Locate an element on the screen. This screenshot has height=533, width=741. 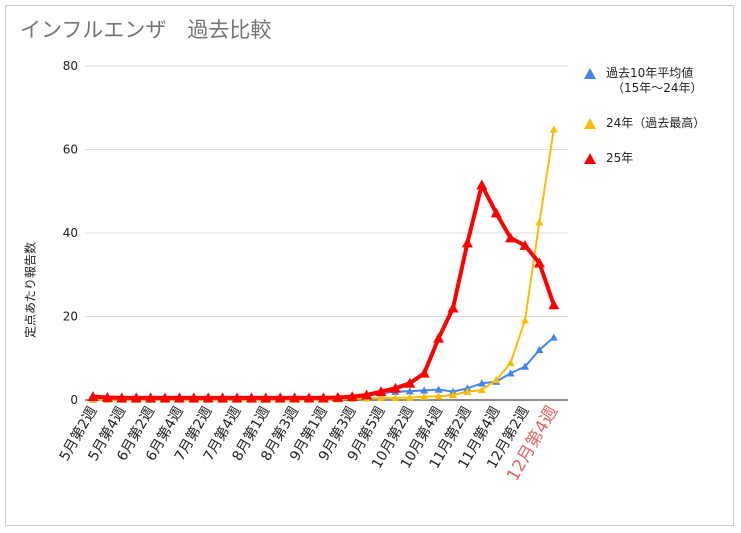
legend-label: 24年（過去最高） is located at coordinates (656, 123).